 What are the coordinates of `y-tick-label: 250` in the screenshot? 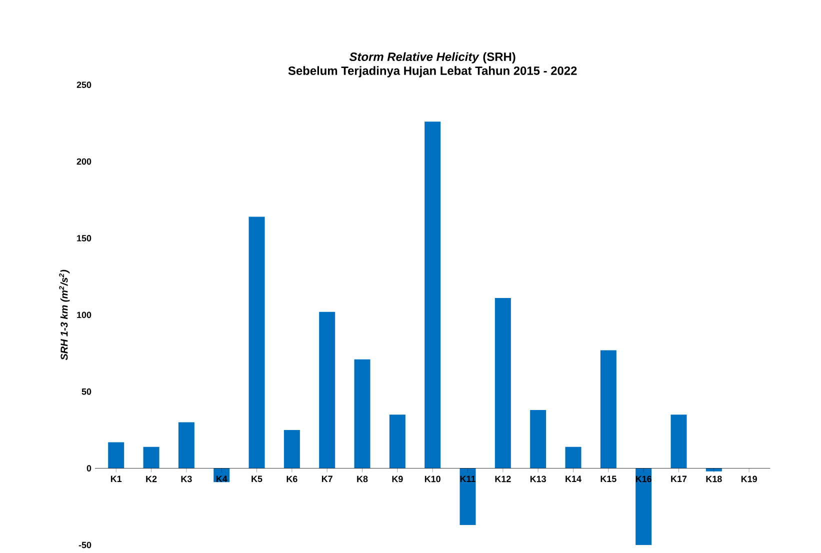 It's located at (84, 85).